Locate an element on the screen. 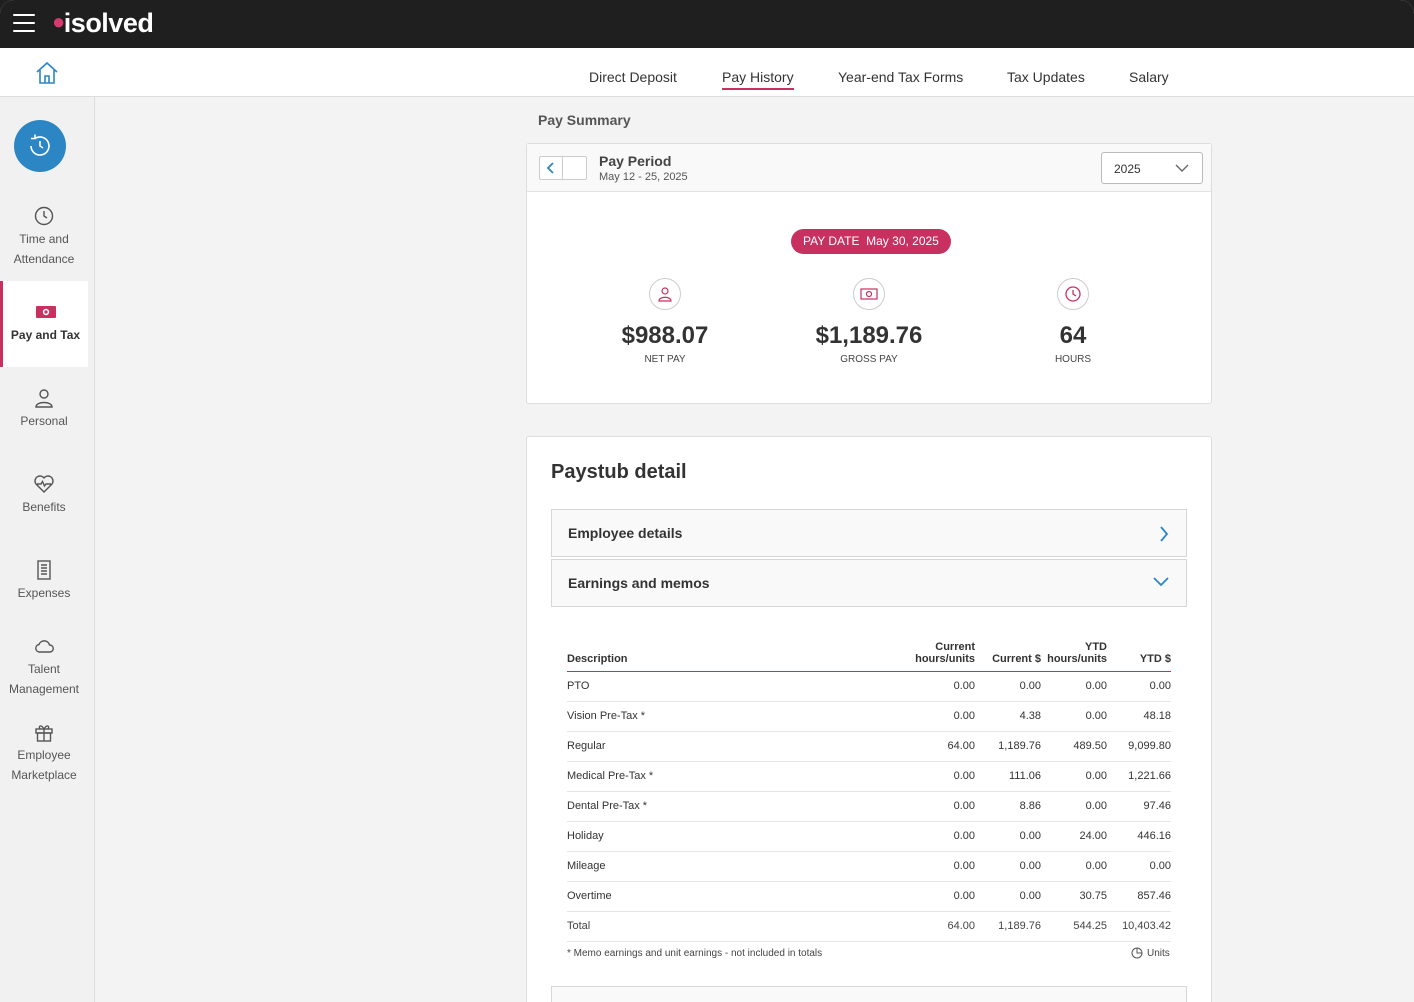 Image resolution: width=1414 pixels, height=1002 pixels. units-toggle: Units is located at coordinates (1150, 953).